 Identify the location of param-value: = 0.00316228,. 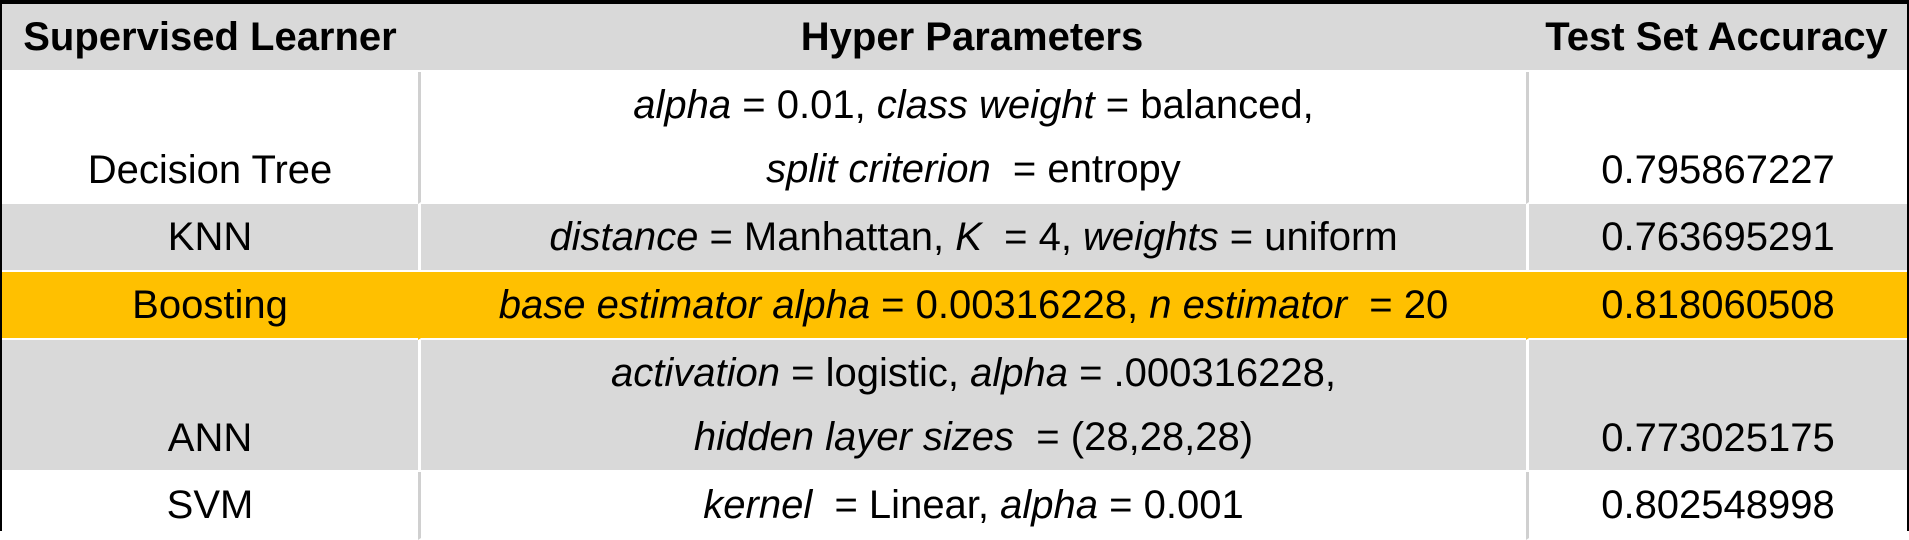
(1010, 305).